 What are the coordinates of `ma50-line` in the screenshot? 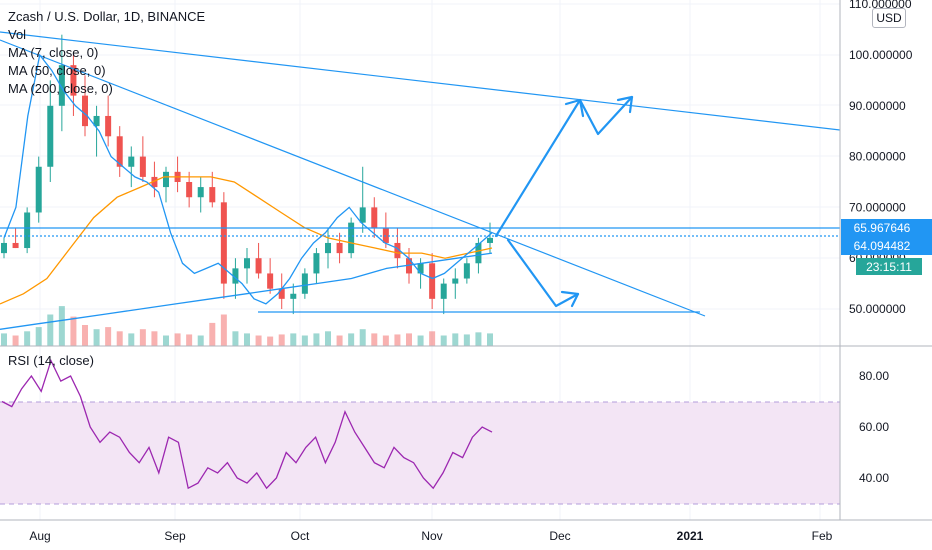 It's located at (246, 240).